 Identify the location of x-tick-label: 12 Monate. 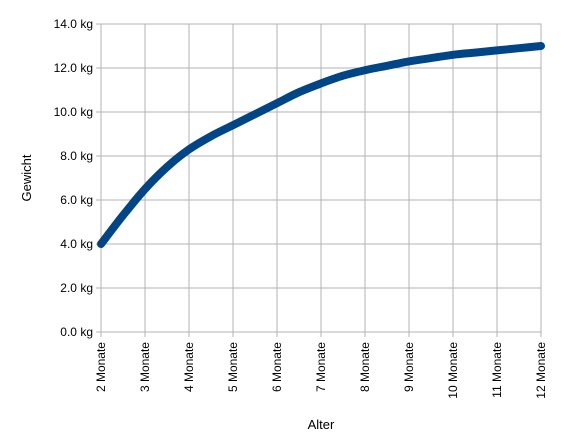
(541, 370).